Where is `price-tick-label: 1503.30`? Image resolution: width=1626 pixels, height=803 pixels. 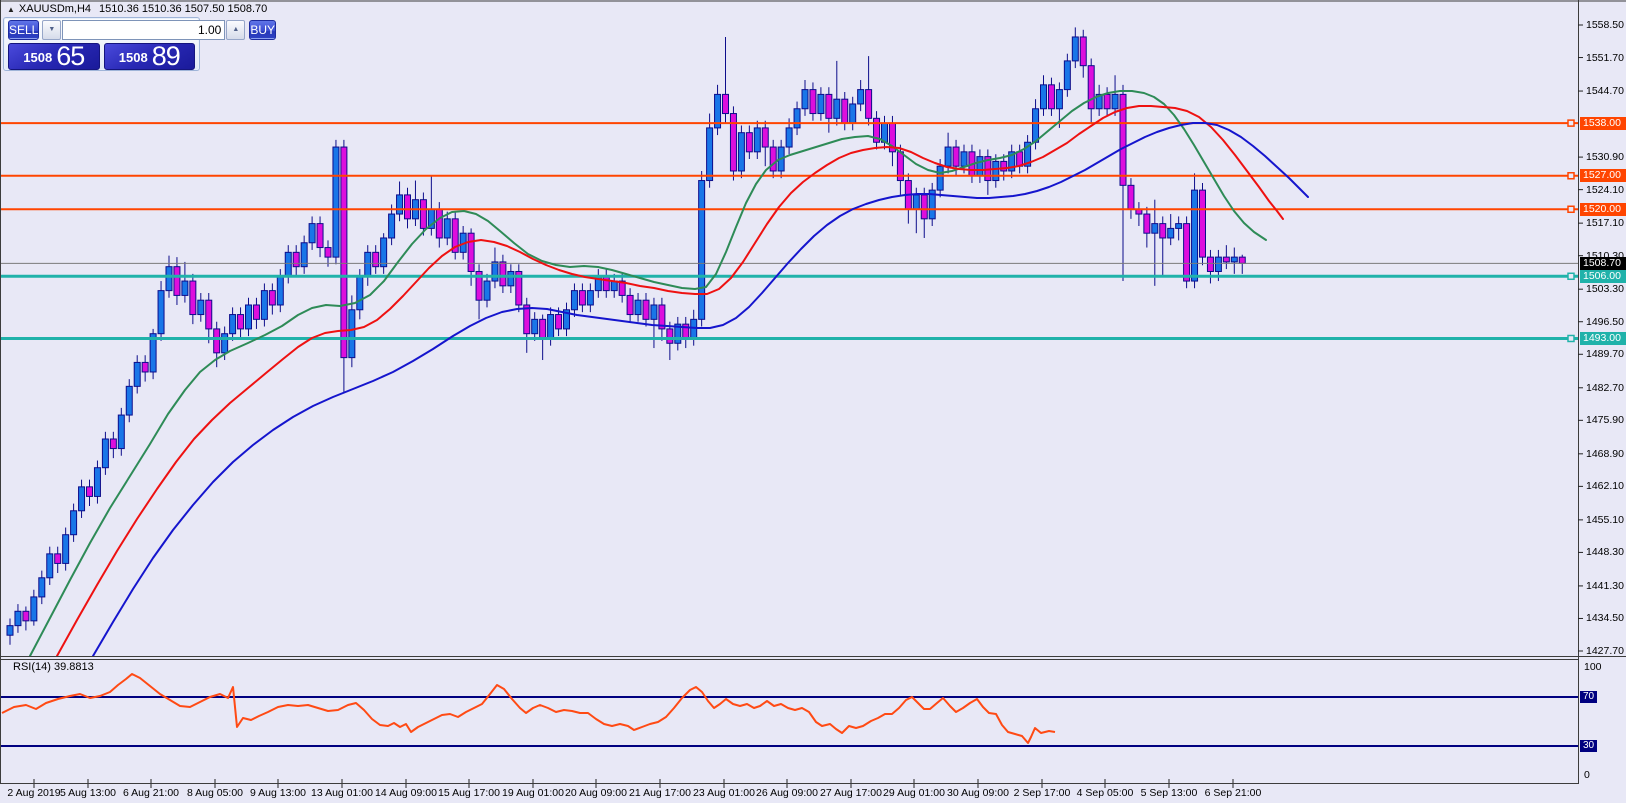
price-tick-label: 1503.30 is located at coordinates (1605, 289).